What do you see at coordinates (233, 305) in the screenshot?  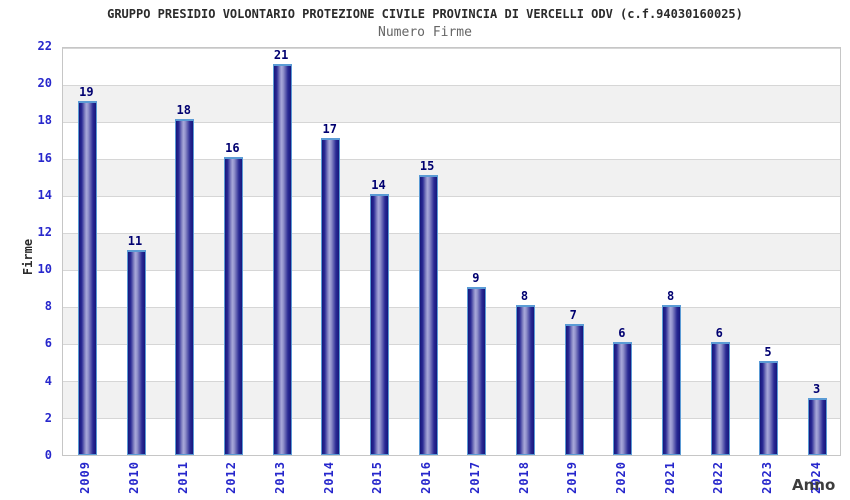 I see `bar-2012` at bounding box center [233, 305].